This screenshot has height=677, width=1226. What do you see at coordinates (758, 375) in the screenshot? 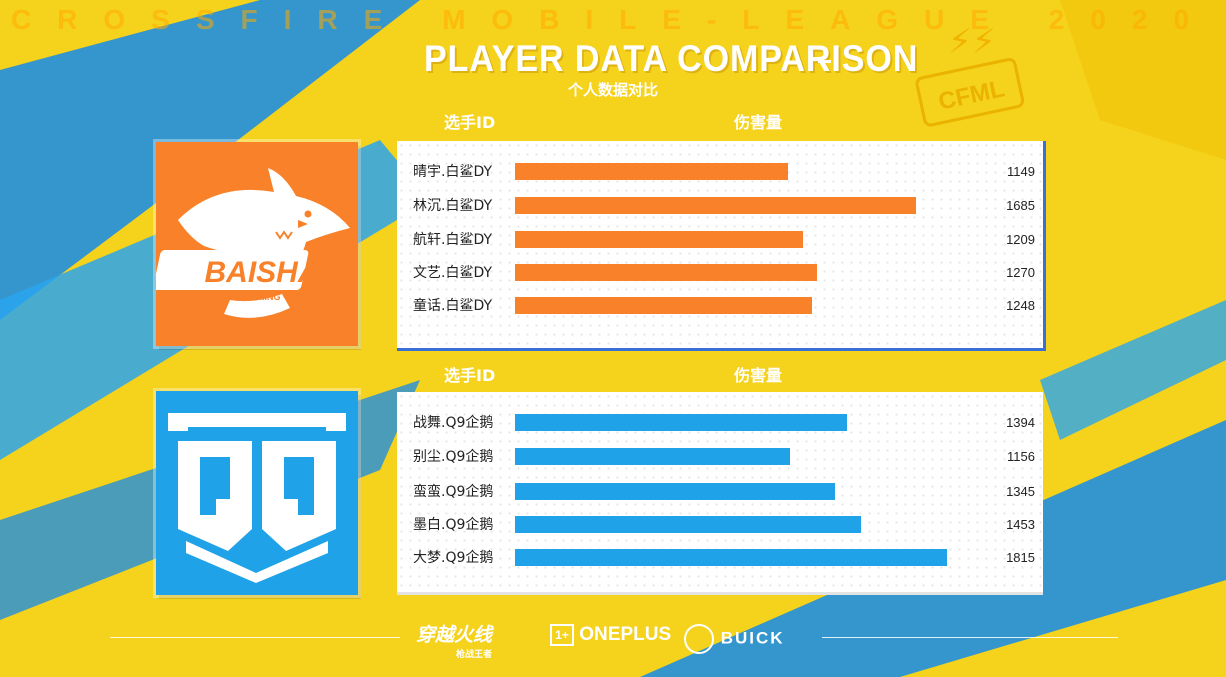
I see `col-label-metric-2: 伤害量` at bounding box center [758, 375].